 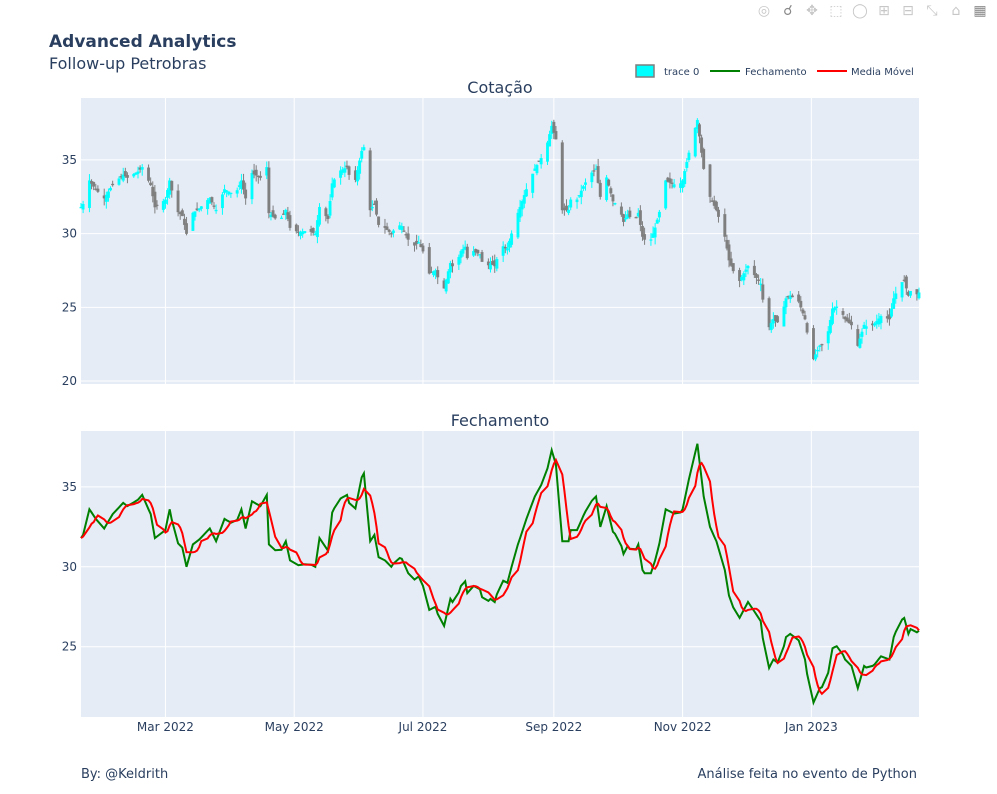 I want to click on autoscale-icon: ⤡, so click(x=932, y=11).